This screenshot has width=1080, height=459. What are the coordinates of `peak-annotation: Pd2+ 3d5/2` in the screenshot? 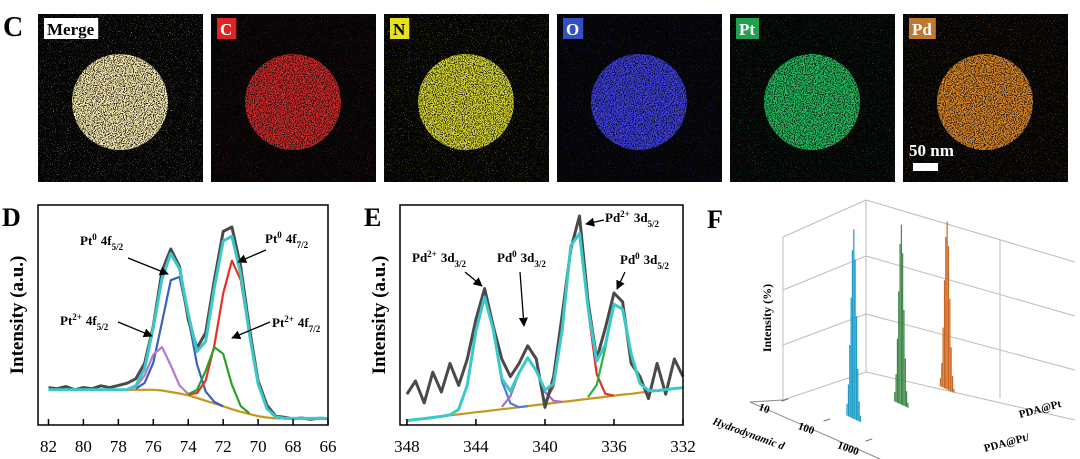 It's located at (632, 219).